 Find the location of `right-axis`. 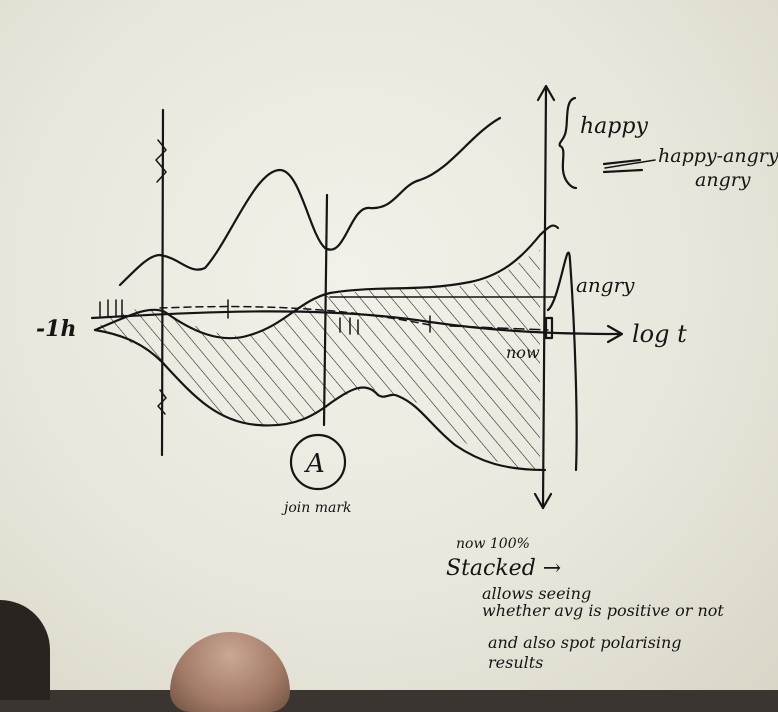

right-axis is located at coordinates (544, 298).